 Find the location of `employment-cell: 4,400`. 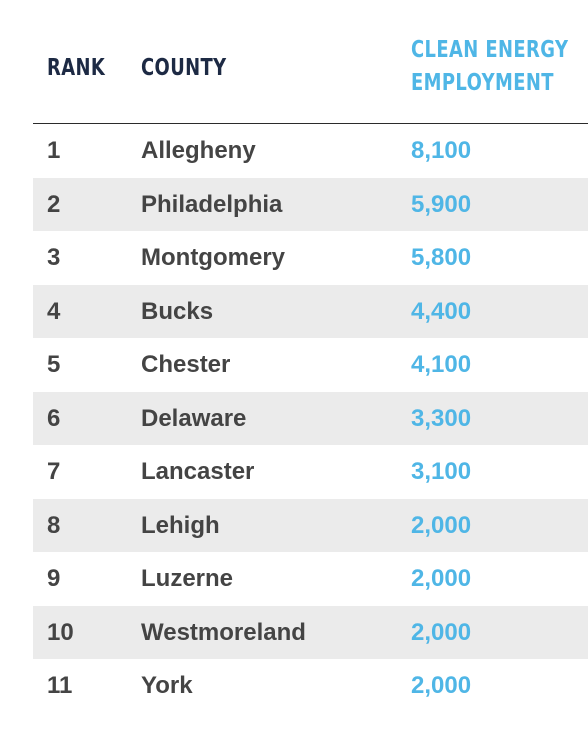

employment-cell: 4,400 is located at coordinates (441, 311).